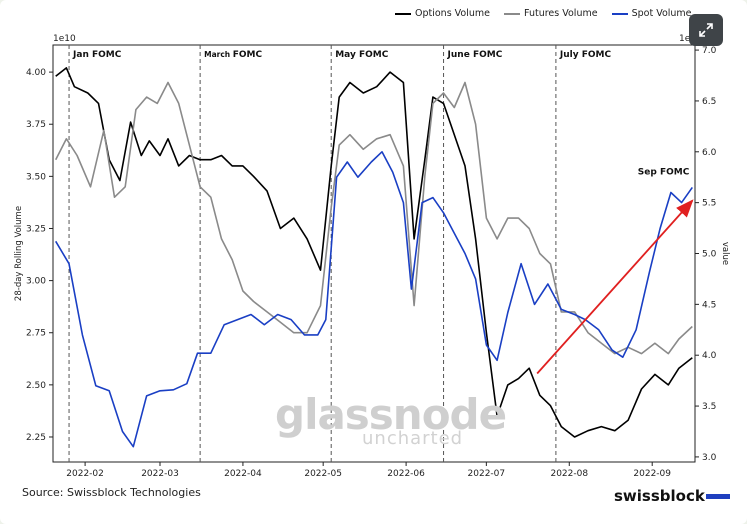  I want to click on y-tick-label: 2.25, so click(36, 438).